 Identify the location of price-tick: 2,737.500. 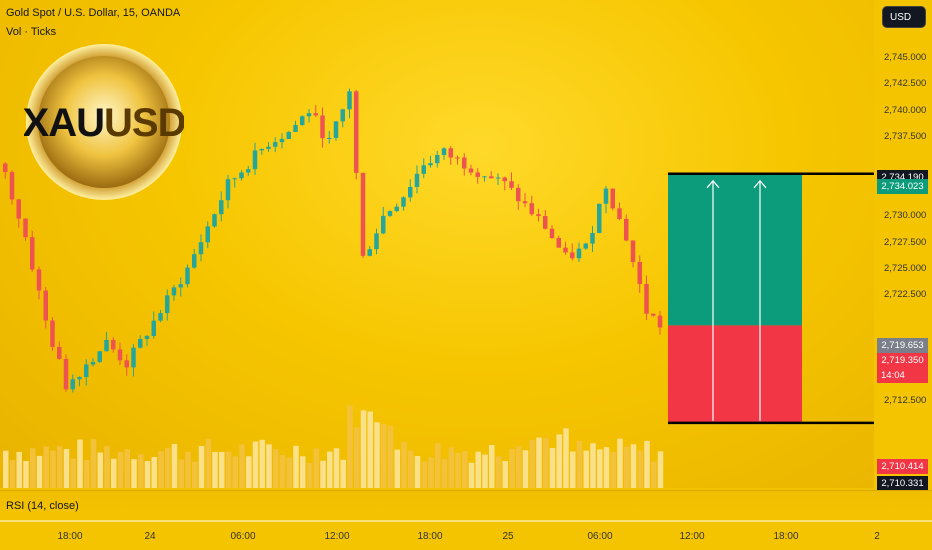
(905, 137).